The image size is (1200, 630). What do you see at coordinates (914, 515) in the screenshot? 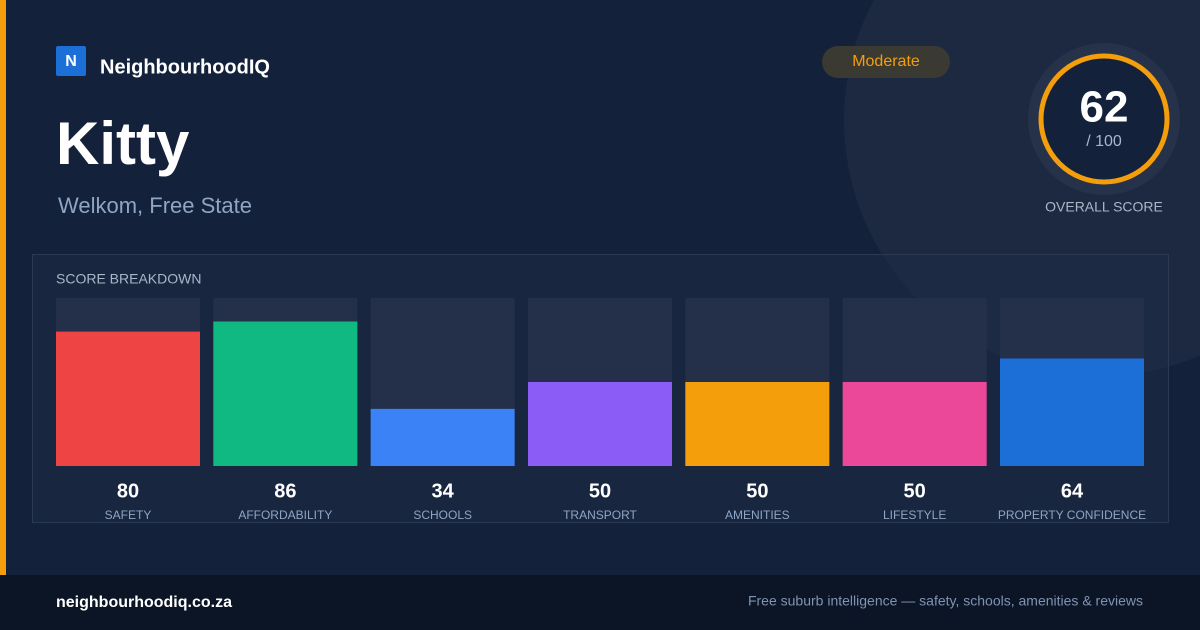
I see `category-label: LIFESTYLE` at bounding box center [914, 515].